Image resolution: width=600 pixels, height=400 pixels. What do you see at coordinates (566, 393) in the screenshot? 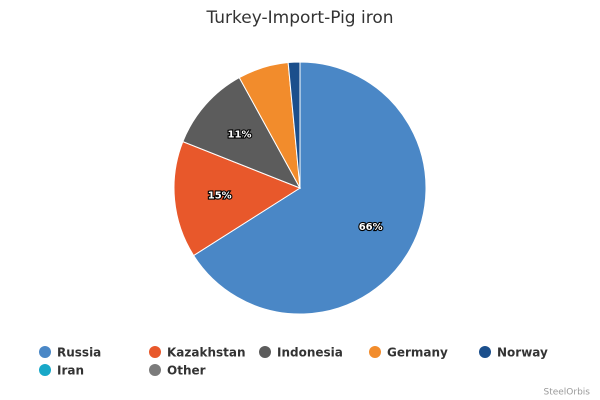
I see `credits: SteelOrbis` at bounding box center [566, 393].